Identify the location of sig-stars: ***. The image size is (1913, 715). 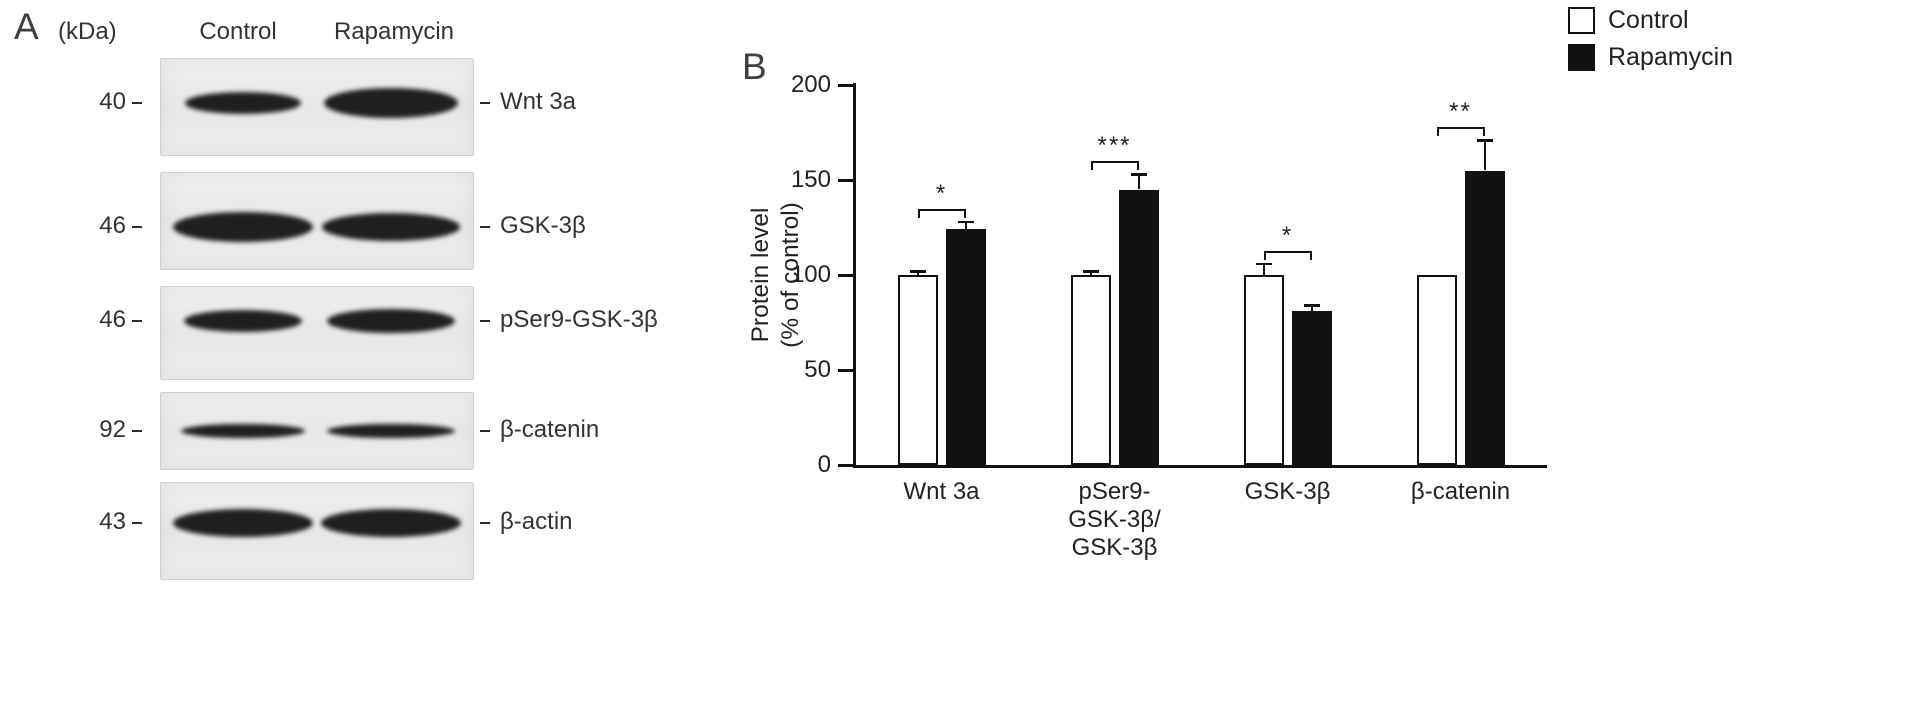
(1114, 146).